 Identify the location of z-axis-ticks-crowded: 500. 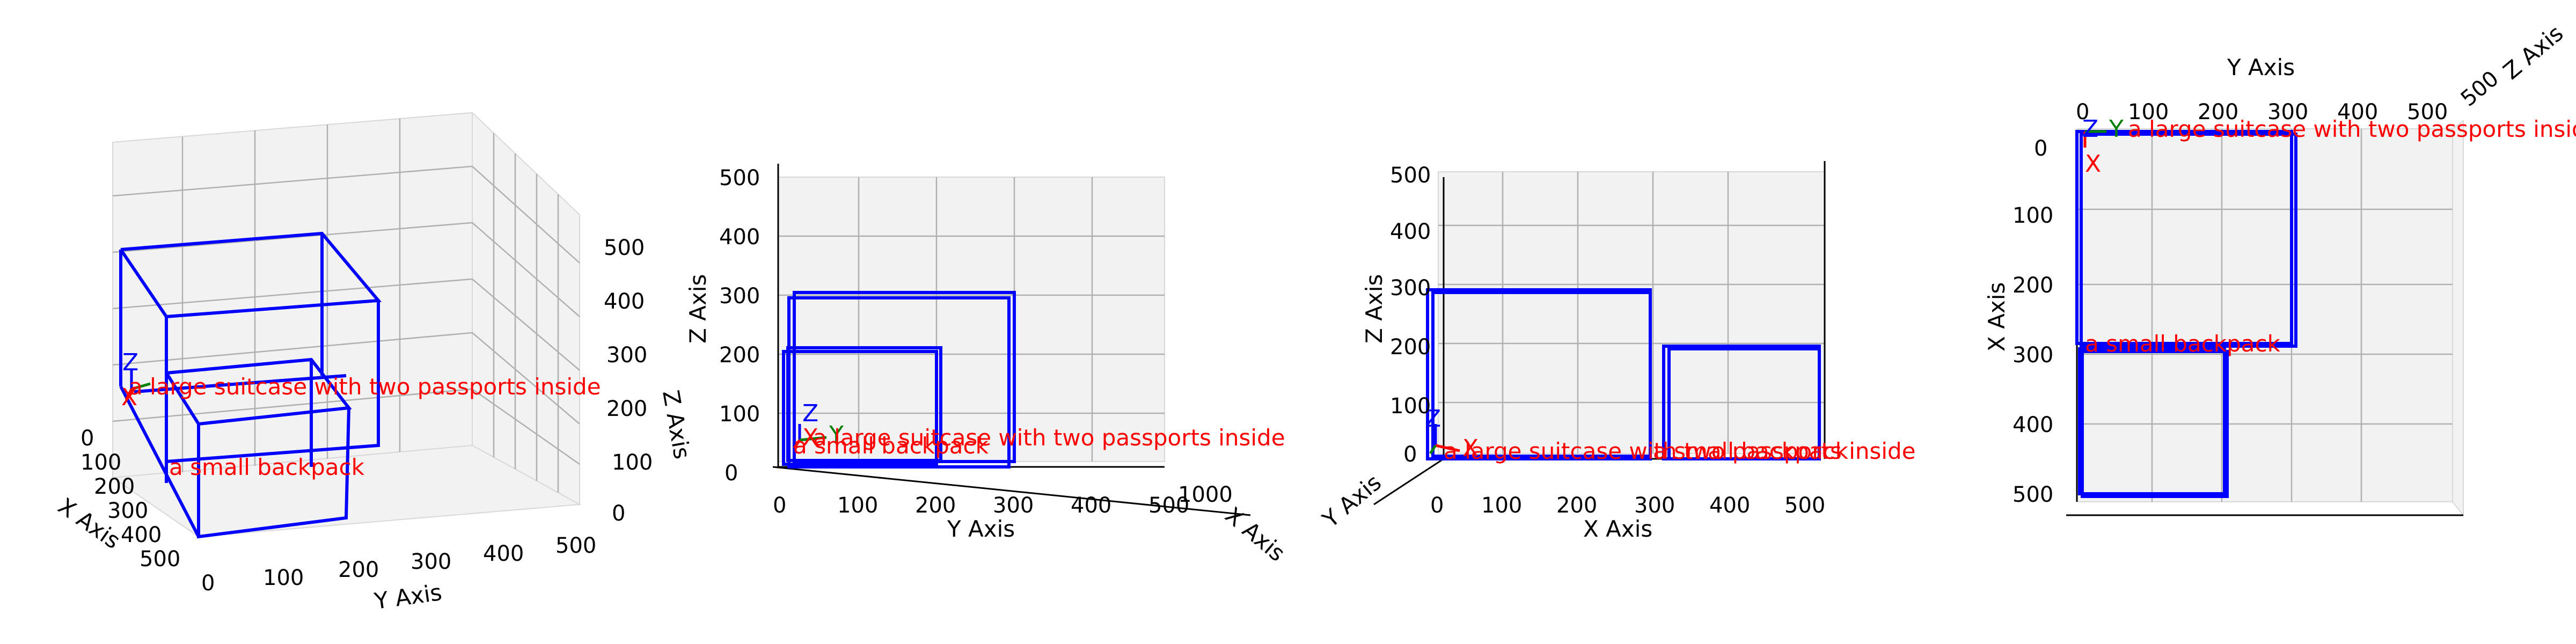
(2480, 88).